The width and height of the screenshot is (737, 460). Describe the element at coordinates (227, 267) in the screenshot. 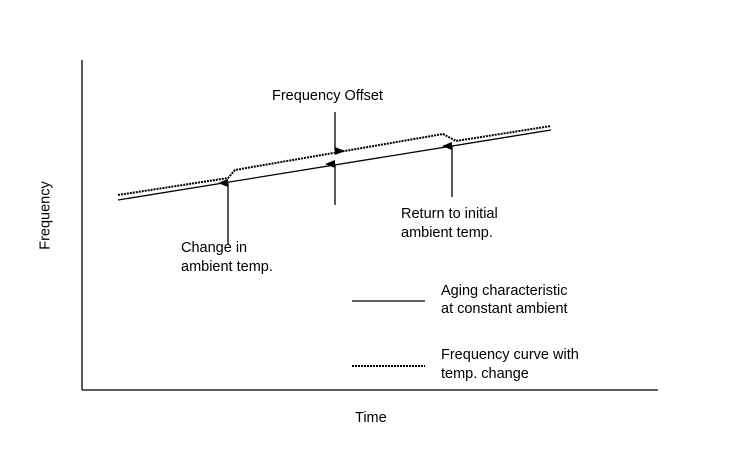

I see `change-label-2: ambient temp.` at that location.